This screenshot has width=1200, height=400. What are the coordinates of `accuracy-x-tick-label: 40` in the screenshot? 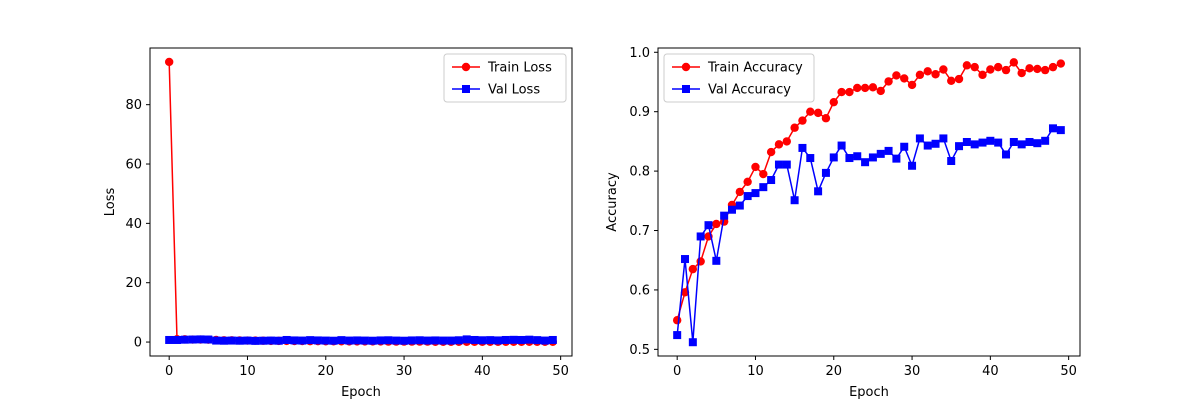 It's located at (990, 371).